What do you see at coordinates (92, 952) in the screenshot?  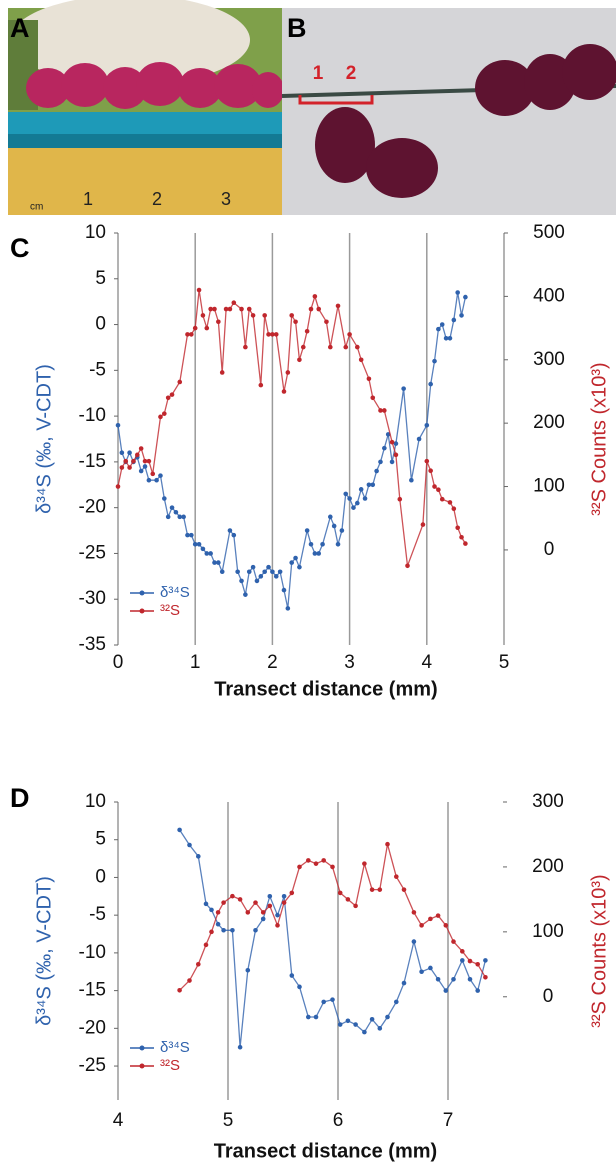 I see `y-tick-label: -10` at bounding box center [92, 952].